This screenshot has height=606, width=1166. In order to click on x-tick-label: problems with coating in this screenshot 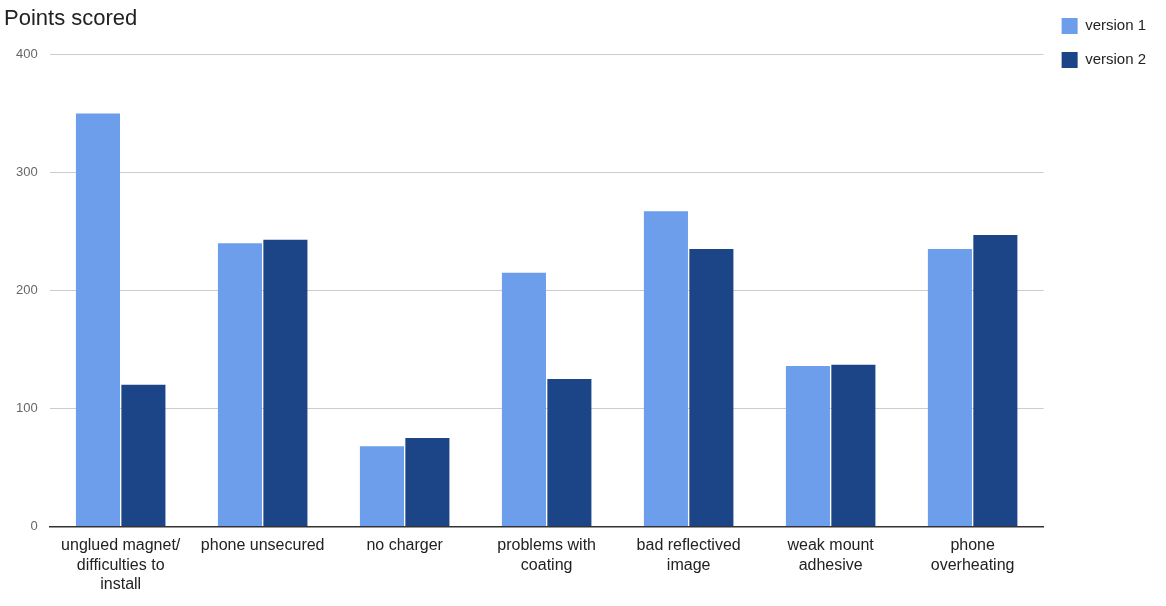, I will do `click(547, 554)`.